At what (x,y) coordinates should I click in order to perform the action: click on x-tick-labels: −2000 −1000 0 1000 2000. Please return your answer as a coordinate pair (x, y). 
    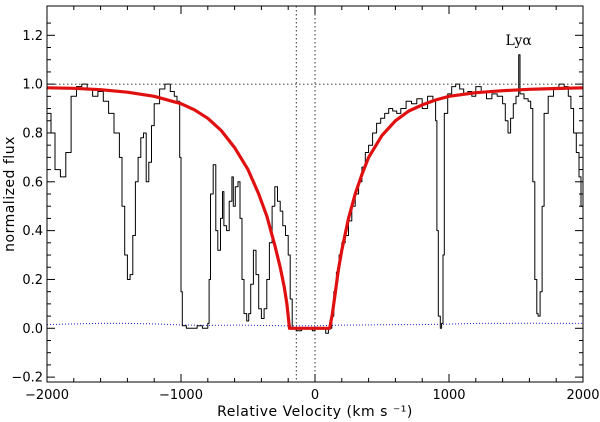
    Looking at the image, I should click on (312, 395).